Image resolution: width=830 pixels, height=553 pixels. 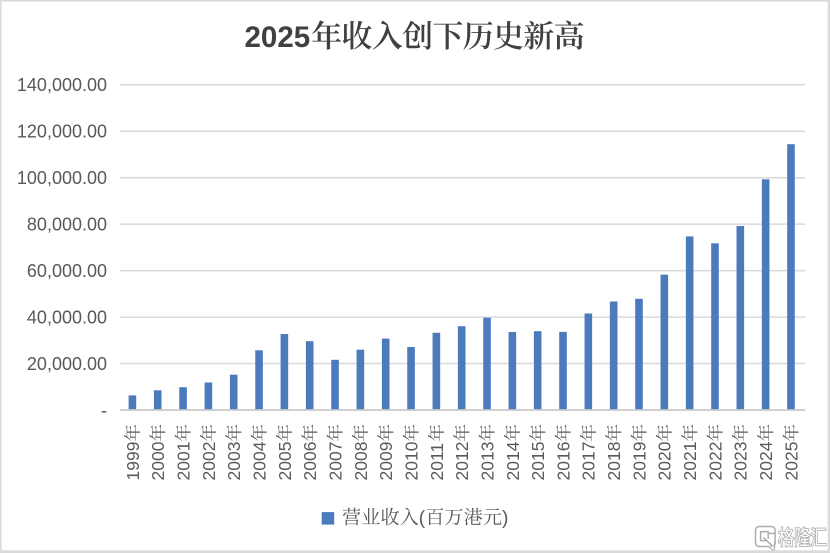 What do you see at coordinates (361, 461) in the screenshot?
I see `svg-text: 2008` at bounding box center [361, 461].